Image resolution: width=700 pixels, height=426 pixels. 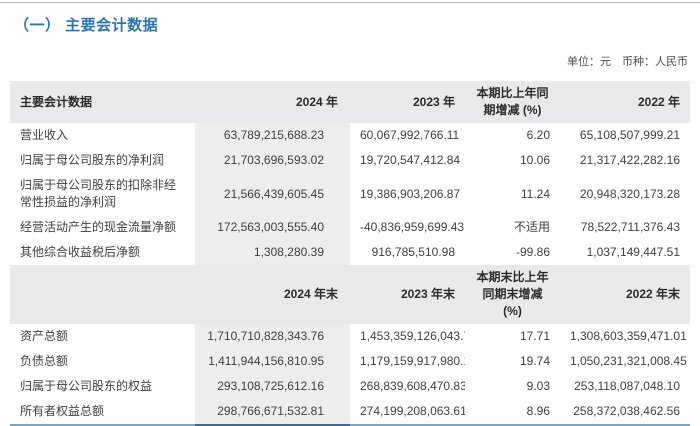 What do you see at coordinates (535, 193) in the screenshot?
I see `cell-change-pct: 11.24` at bounding box center [535, 193].